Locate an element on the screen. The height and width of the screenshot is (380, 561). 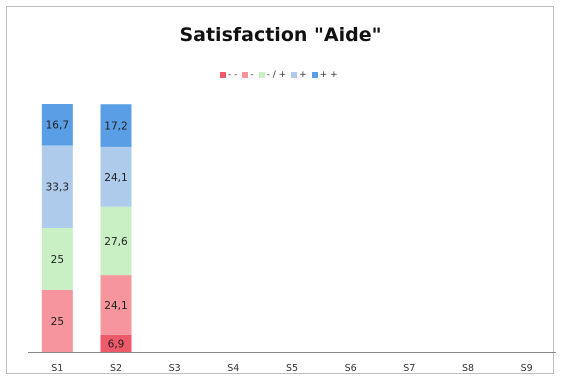
data-label: 6,9 is located at coordinates (116, 344).